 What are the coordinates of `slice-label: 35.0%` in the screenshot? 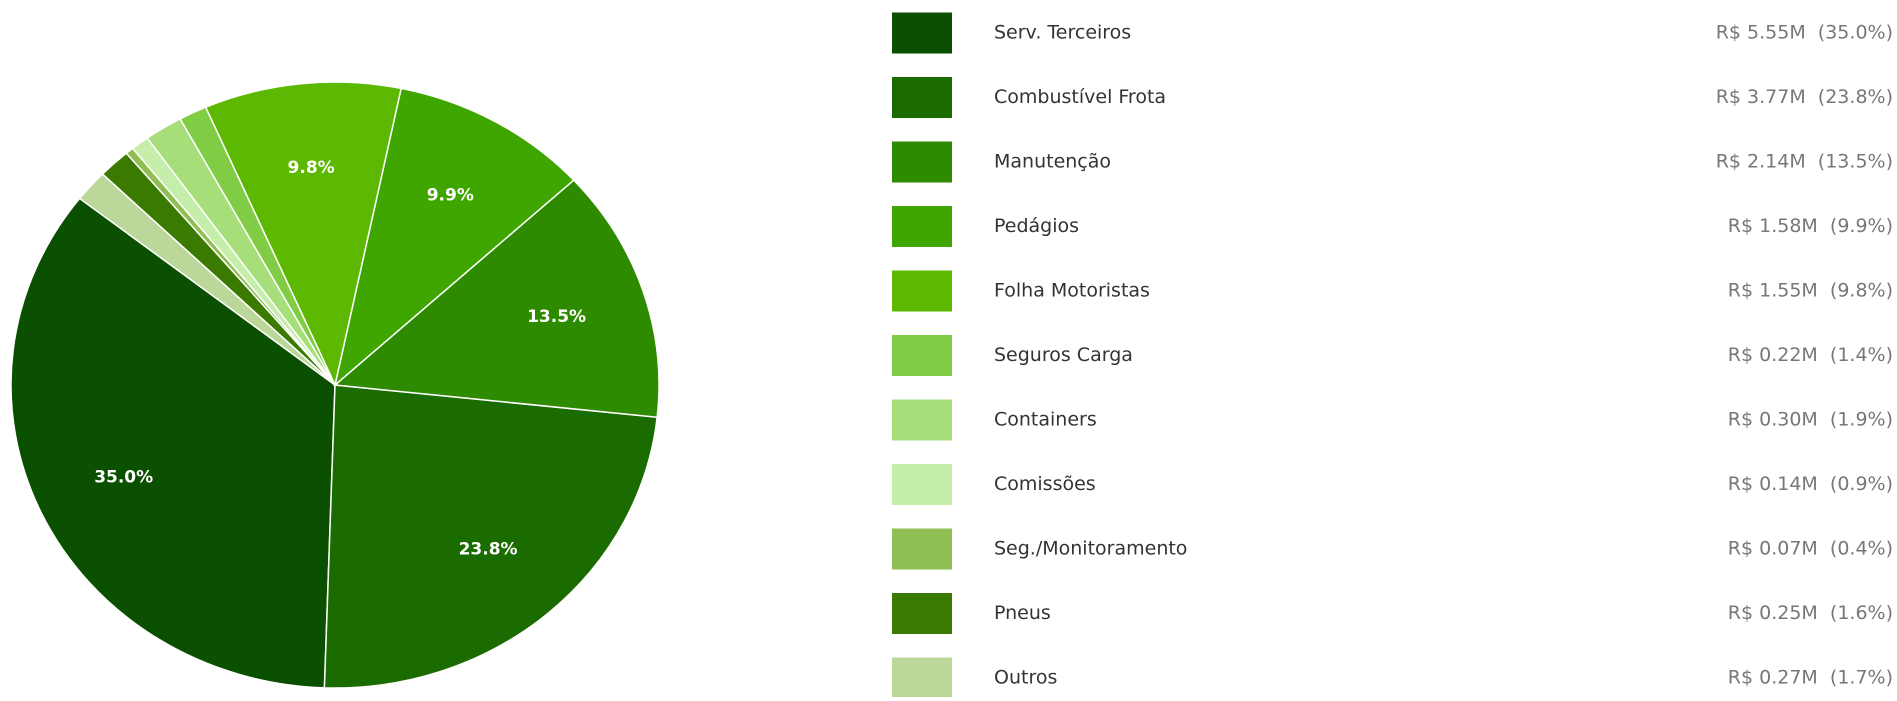 It's located at (123, 477).